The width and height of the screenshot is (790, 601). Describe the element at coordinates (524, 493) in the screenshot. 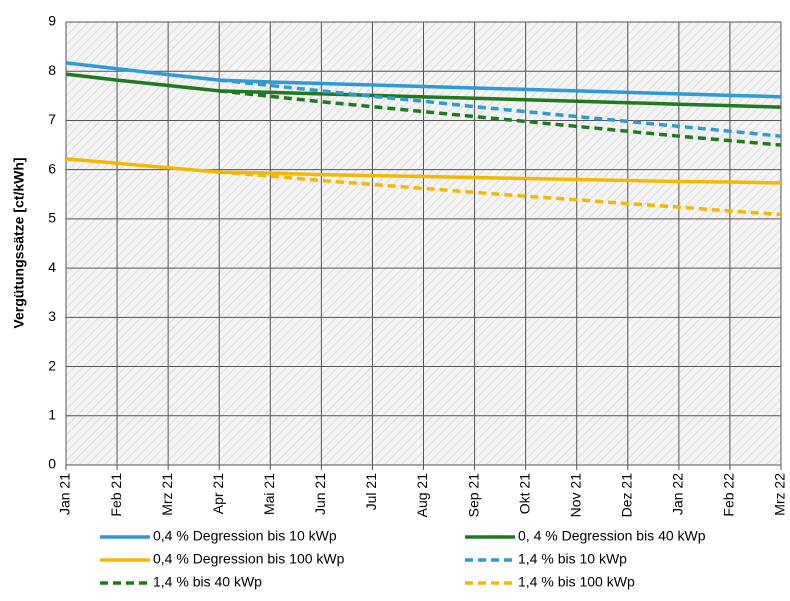

I see `x-tick-label: Okt 21` at that location.